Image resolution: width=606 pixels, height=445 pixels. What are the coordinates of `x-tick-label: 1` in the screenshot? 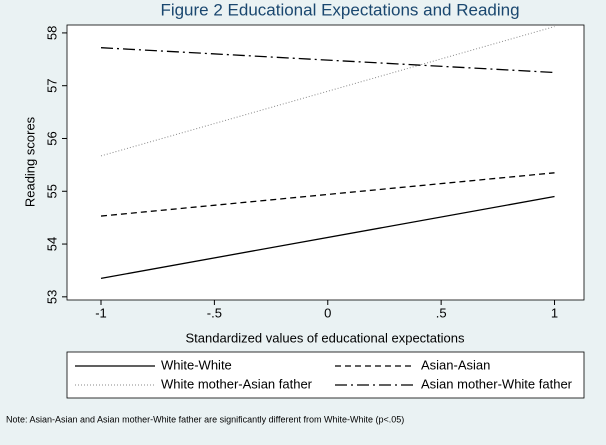 It's located at (554, 312).